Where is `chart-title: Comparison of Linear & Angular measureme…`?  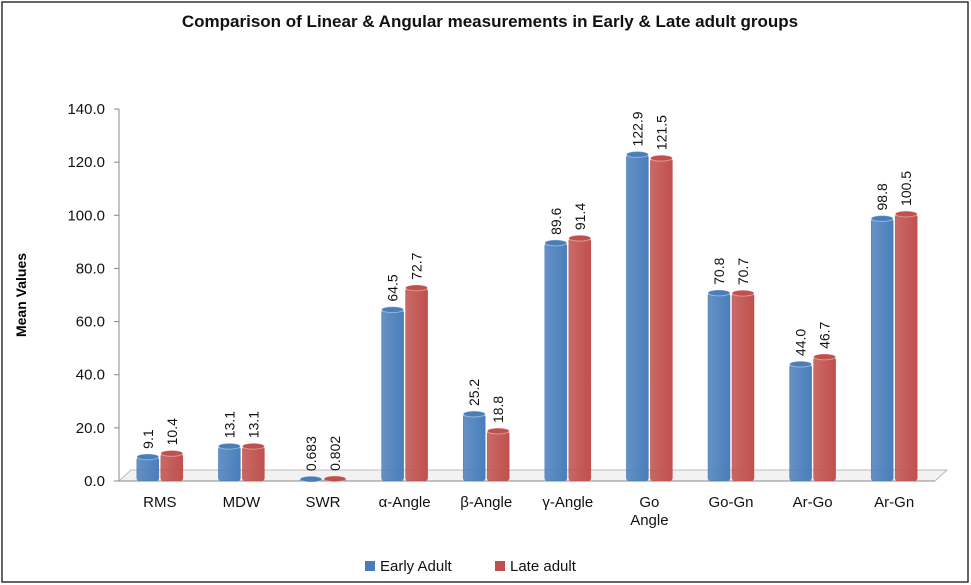 chart-title: Comparison of Linear & Angular measureme… is located at coordinates (490, 21).